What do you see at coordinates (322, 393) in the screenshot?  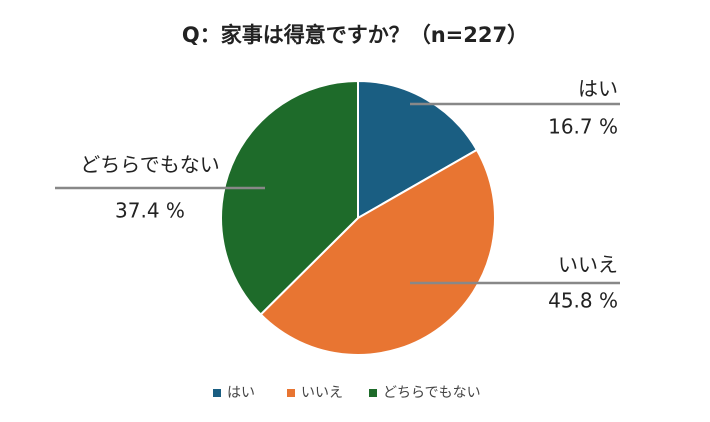 I see `legend-label: いいえ` at bounding box center [322, 393].